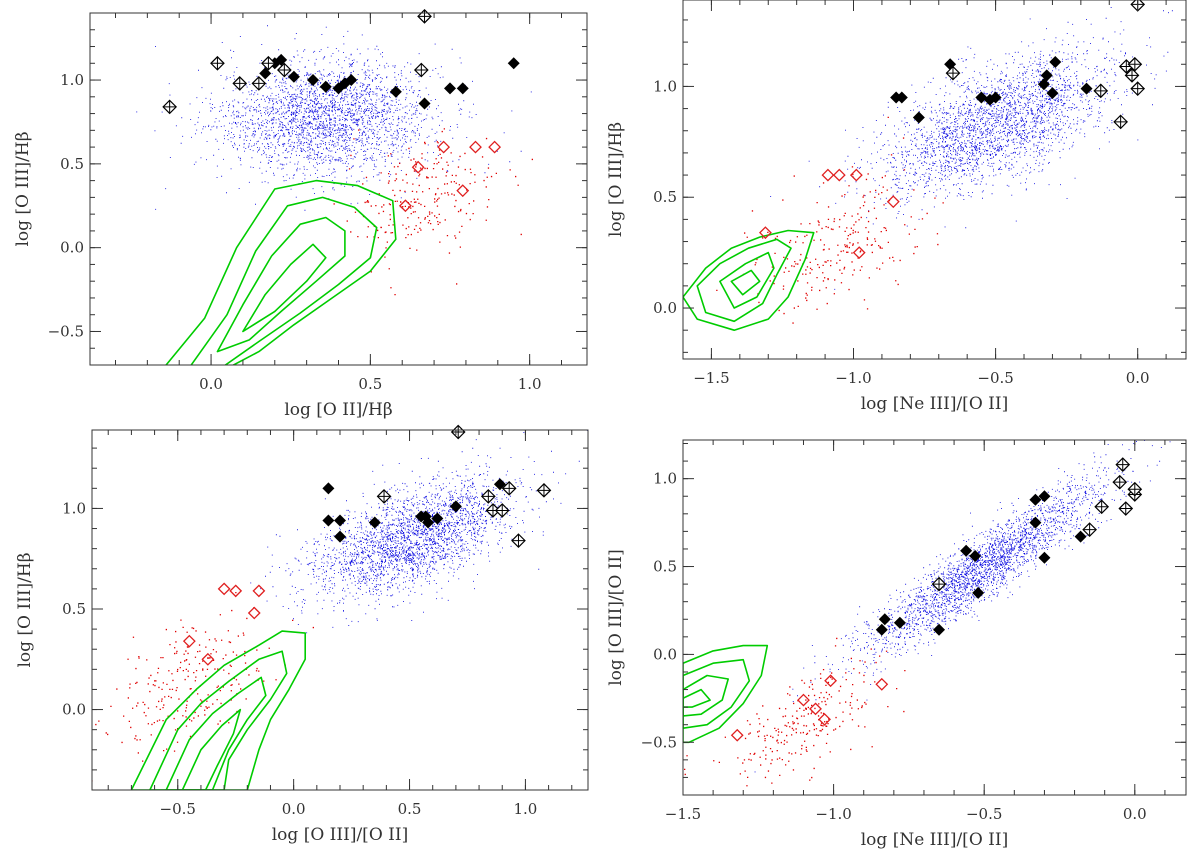 This screenshot has height=853, width=1200. What do you see at coordinates (984, 814) in the screenshot?
I see `x-tick-label: −0.5` at bounding box center [984, 814].